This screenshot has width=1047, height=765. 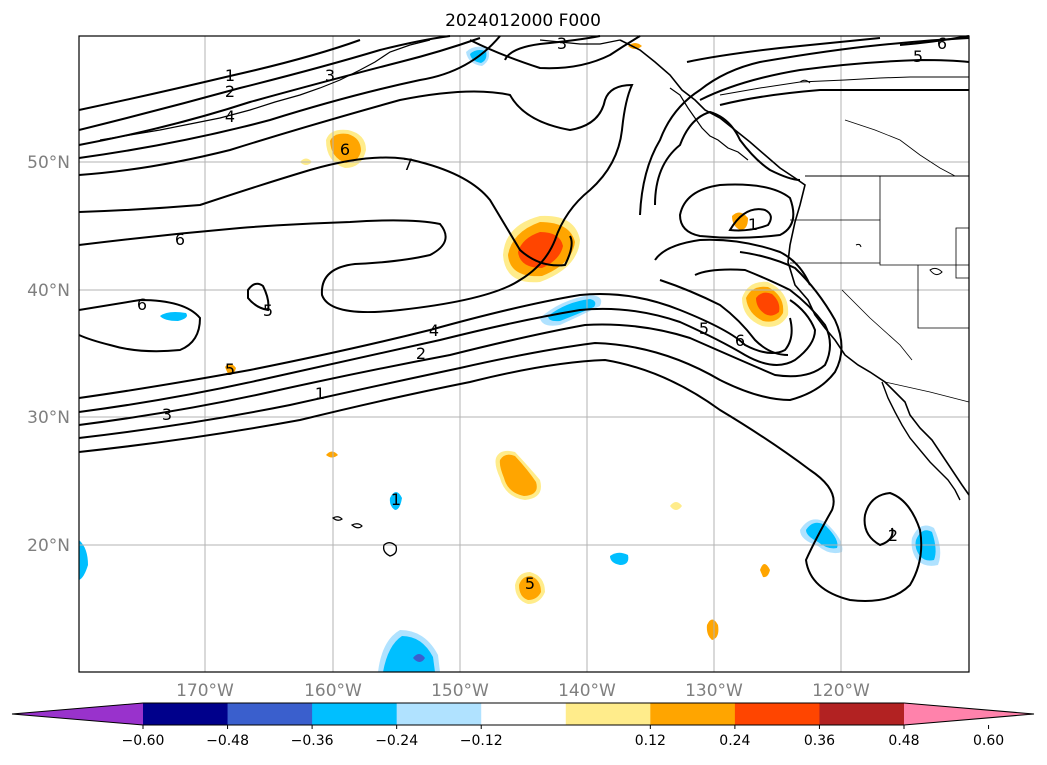 What do you see at coordinates (48, 418) in the screenshot?
I see `lat-label-30n: 30°N` at bounding box center [48, 418].